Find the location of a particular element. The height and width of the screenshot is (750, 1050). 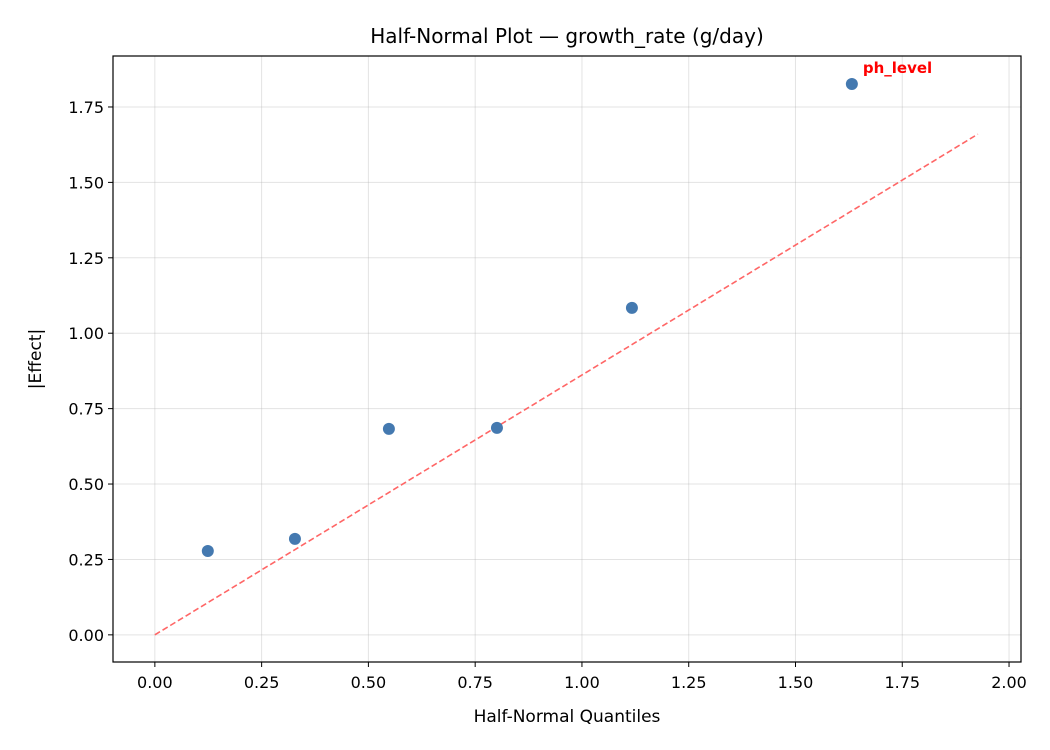

x-tick-label: 1.25 is located at coordinates (689, 682).